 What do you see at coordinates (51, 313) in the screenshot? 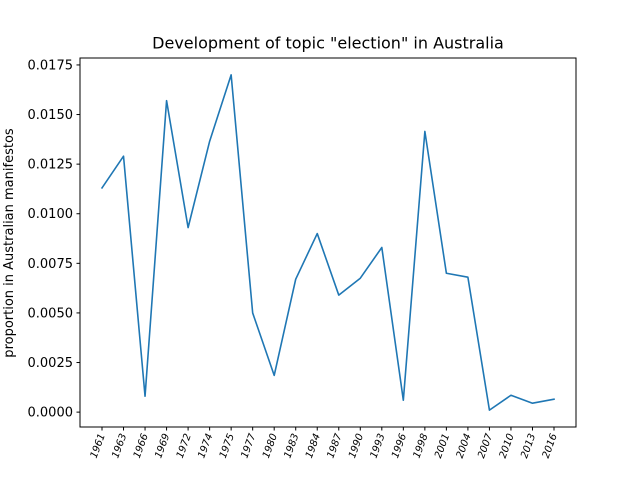
I see `y-tick-label: 0.0050` at bounding box center [51, 313].